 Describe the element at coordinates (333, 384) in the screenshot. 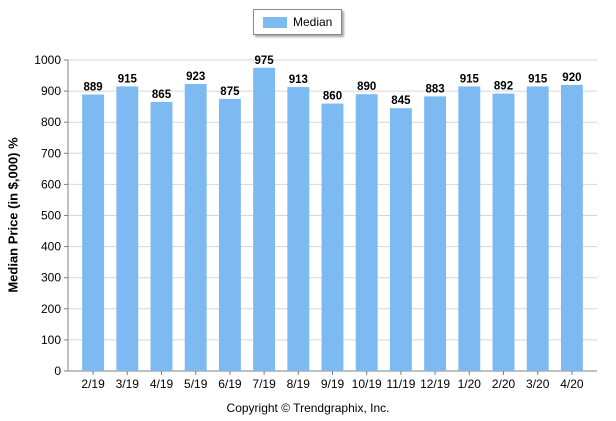

I see `x-tick-label: 9/19` at that location.